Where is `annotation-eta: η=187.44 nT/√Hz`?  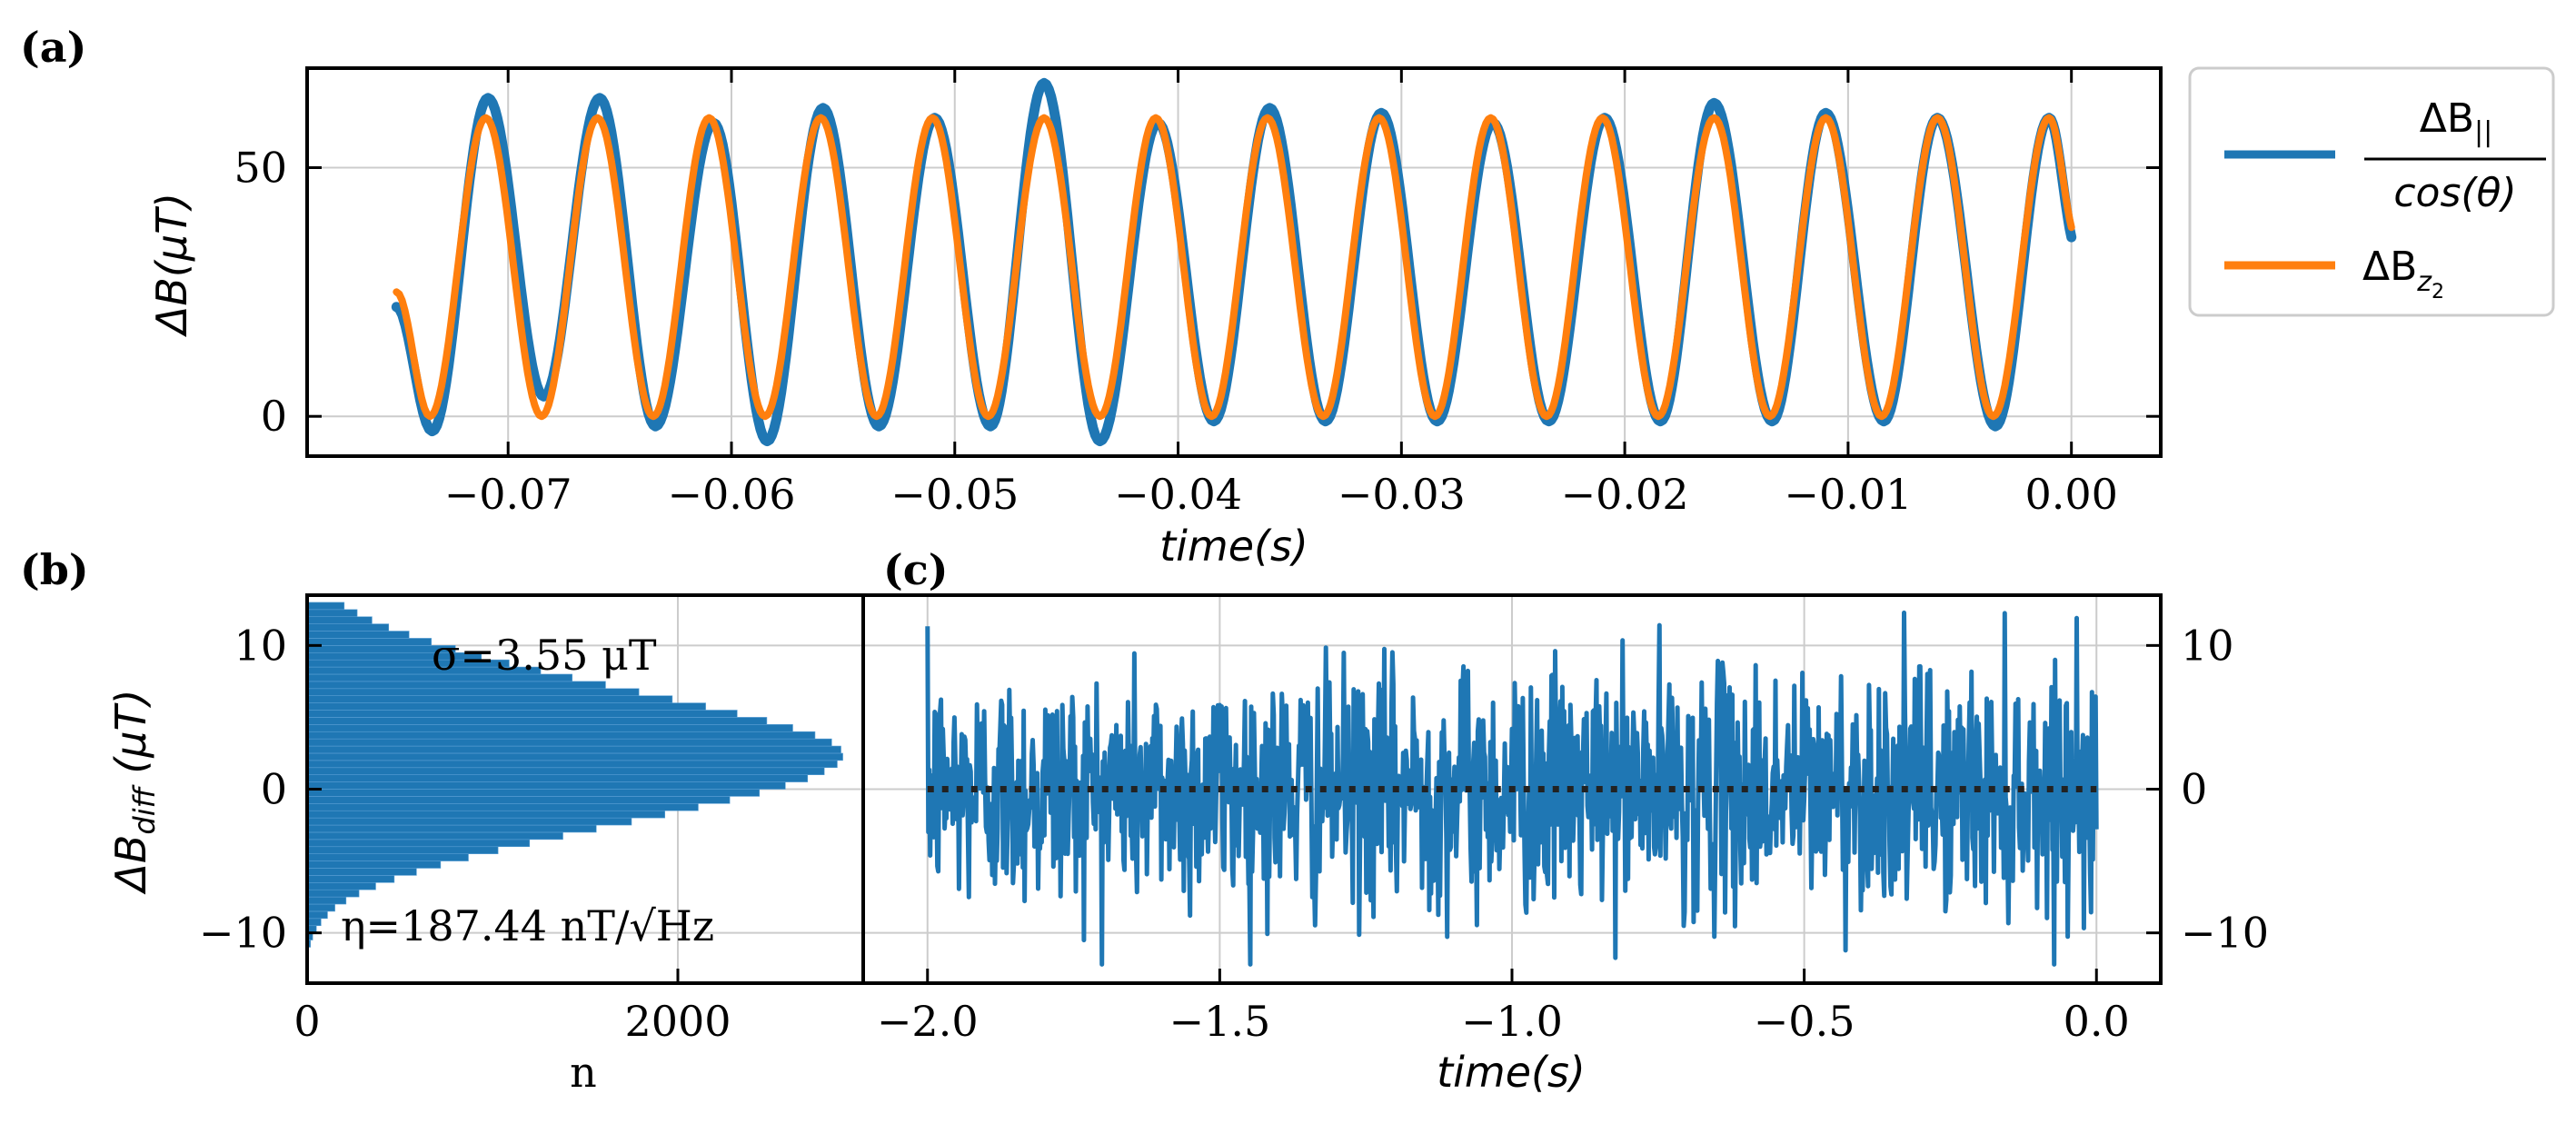 annotation-eta: η=187.44 nT/√Hz is located at coordinates (527, 925).